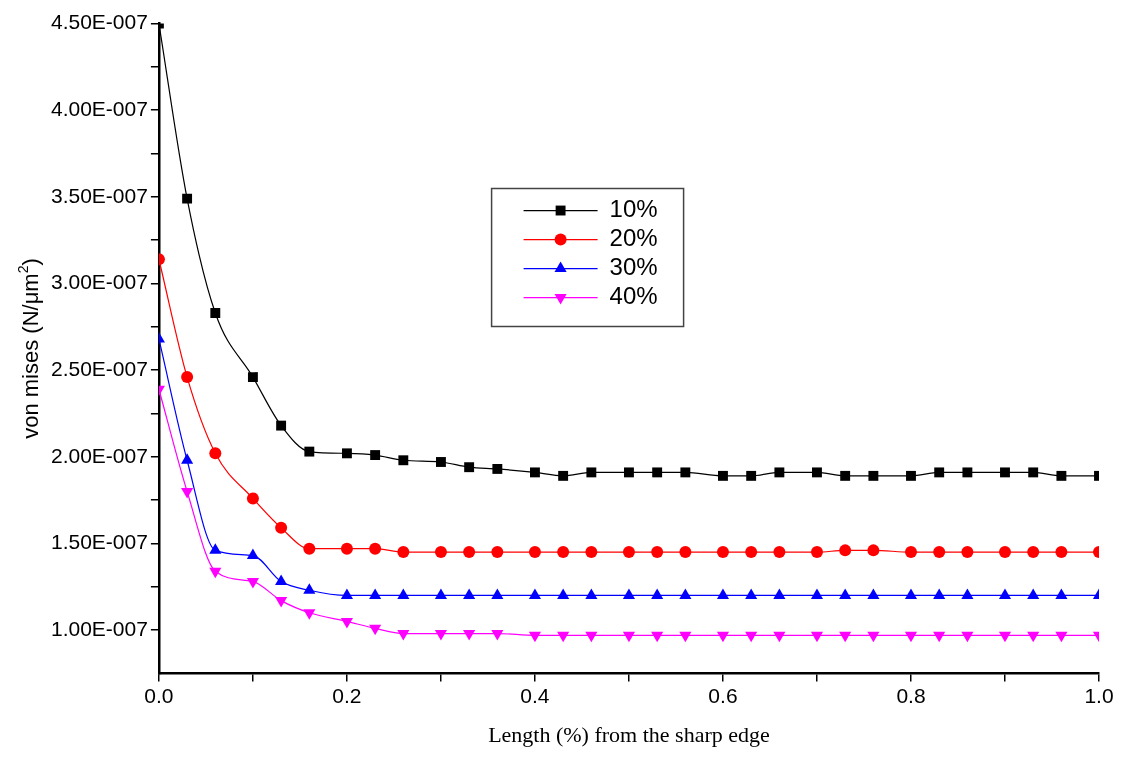  I want to click on x-tick-label: 0.2, so click(347, 695).